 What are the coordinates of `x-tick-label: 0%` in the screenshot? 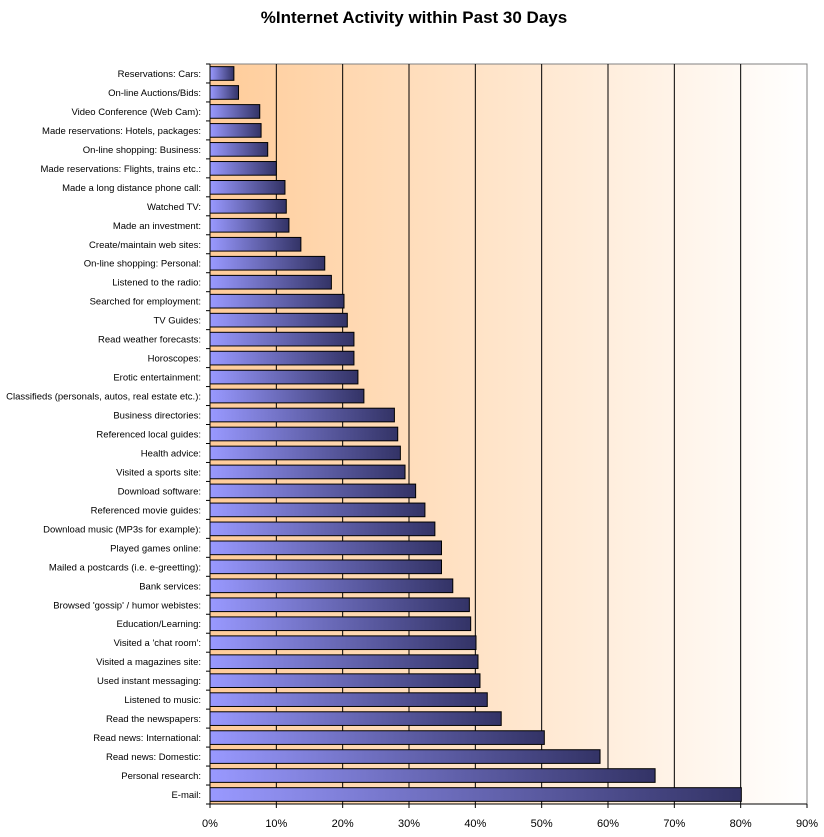 It's located at (210, 824).